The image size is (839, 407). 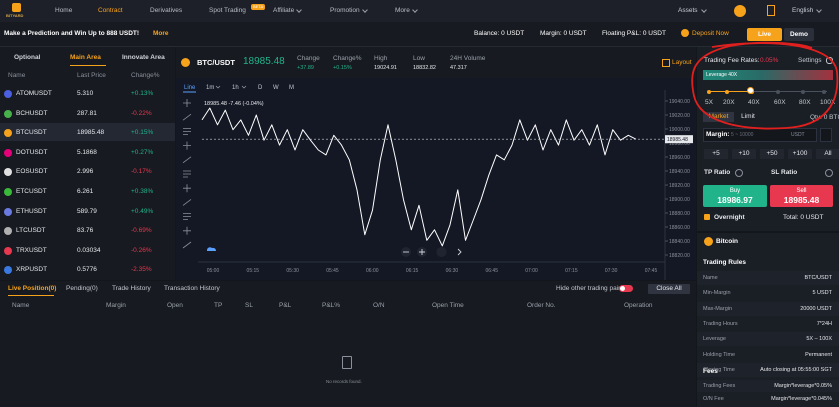 What do you see at coordinates (185, 62) in the screenshot?
I see `btc-icon` at bounding box center [185, 62].